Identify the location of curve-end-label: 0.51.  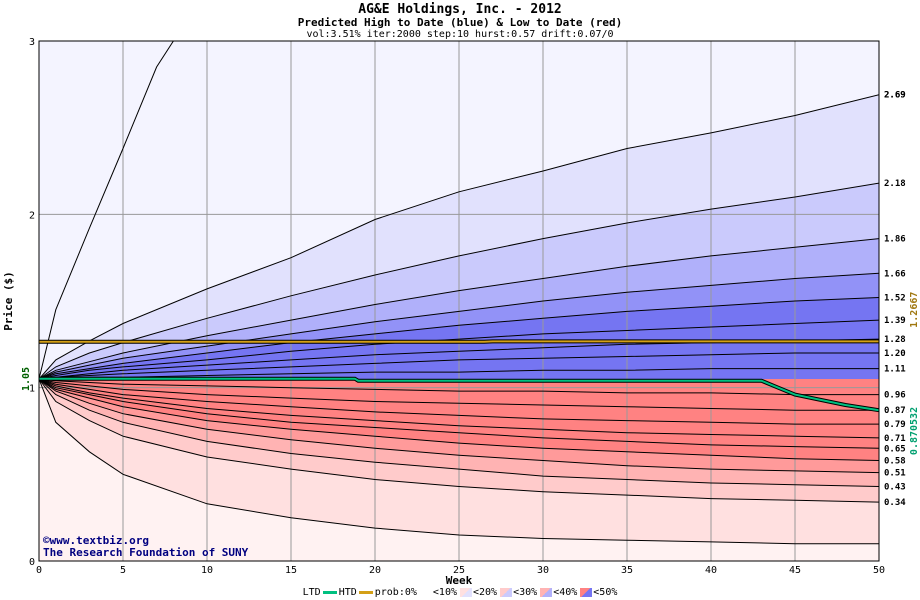
(895, 474).